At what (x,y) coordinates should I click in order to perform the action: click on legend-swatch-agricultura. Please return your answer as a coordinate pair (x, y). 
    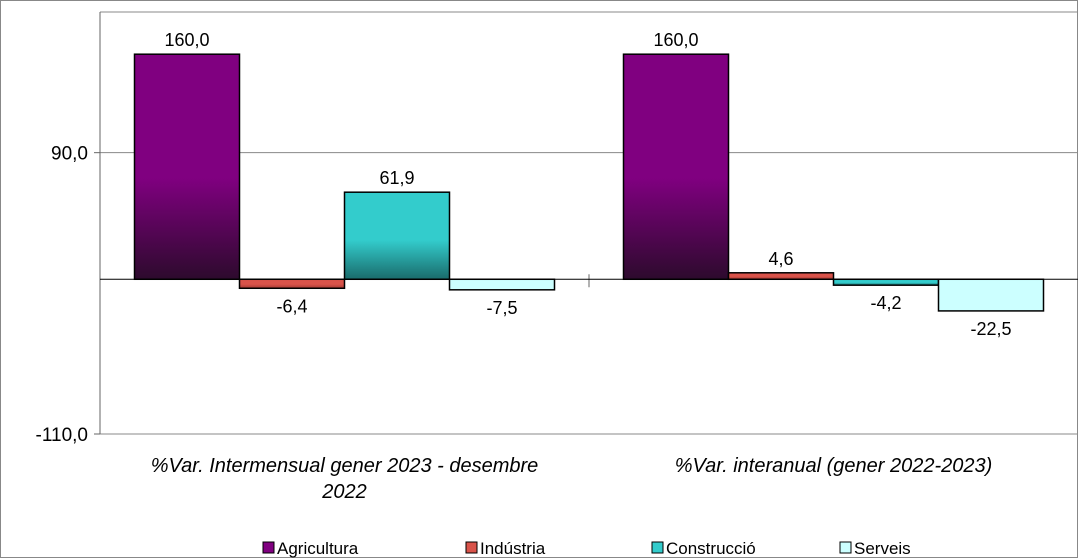
    Looking at the image, I should click on (268, 547).